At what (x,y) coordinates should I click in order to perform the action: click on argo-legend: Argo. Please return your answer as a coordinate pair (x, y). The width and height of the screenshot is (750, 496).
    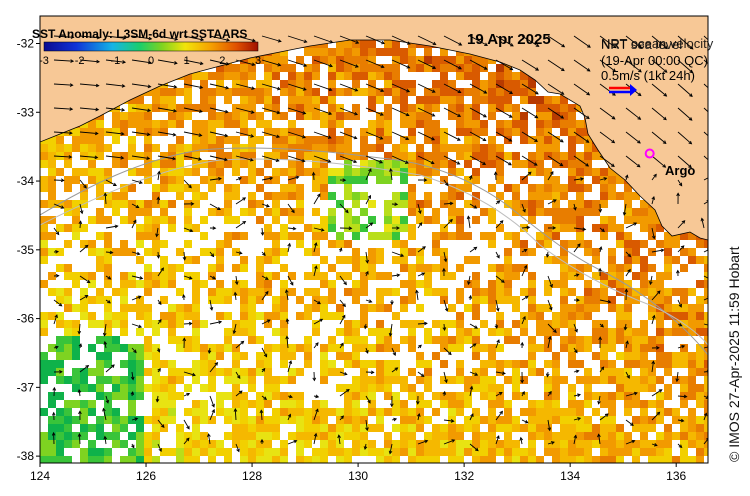
    Looking at the image, I should click on (669, 163).